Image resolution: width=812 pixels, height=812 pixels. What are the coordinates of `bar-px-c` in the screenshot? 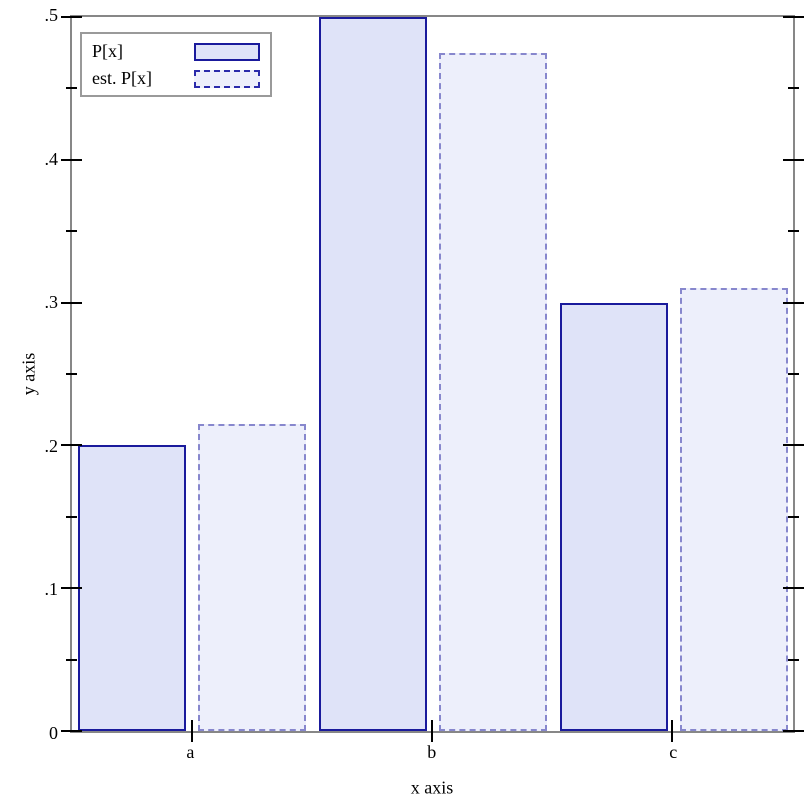 It's located at (614, 516).